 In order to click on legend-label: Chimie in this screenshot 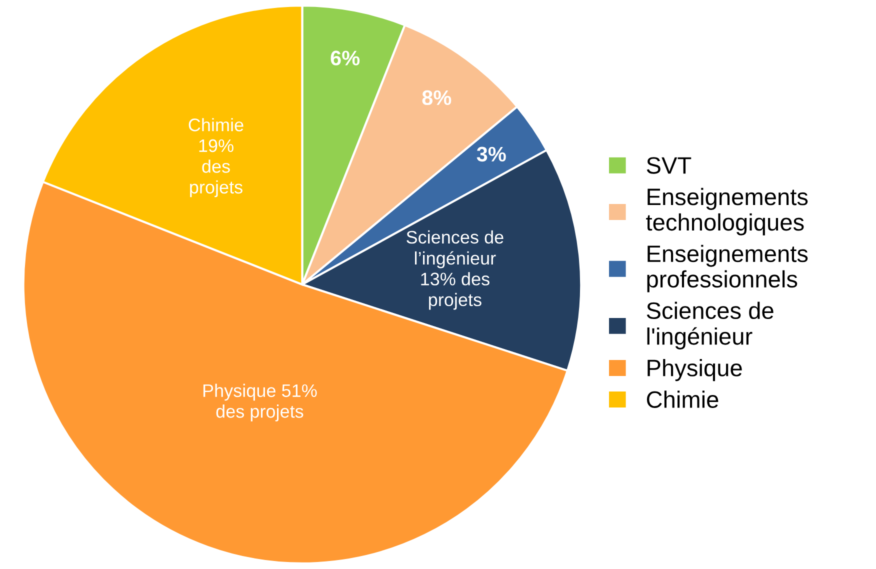, I will do `click(682, 399)`.